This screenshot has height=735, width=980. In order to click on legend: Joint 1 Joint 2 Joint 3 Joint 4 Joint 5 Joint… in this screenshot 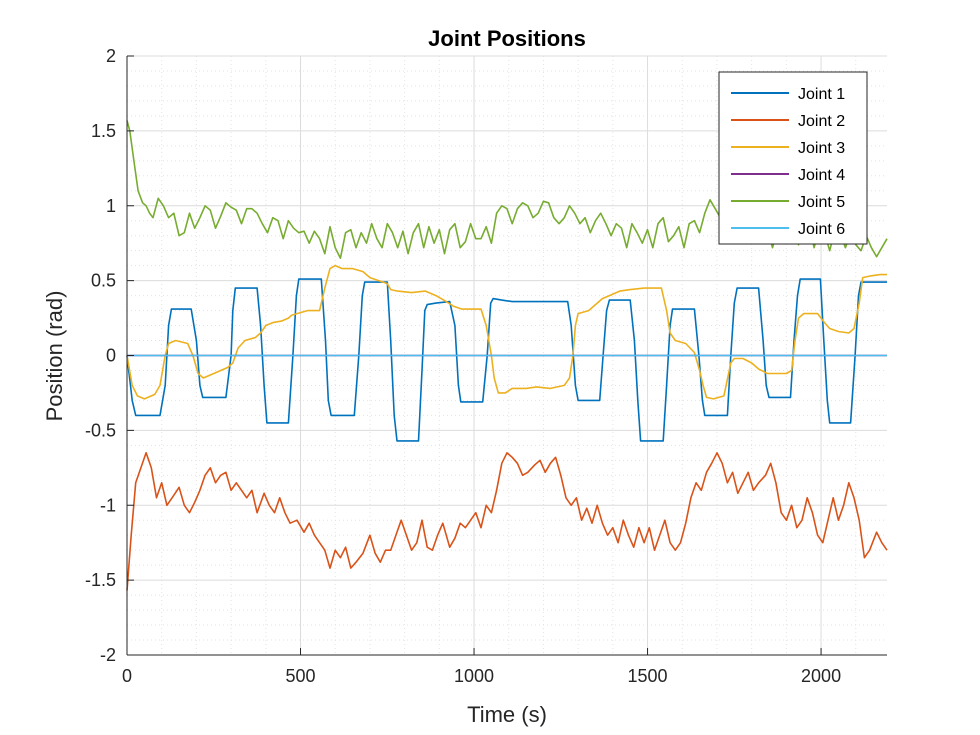, I will do `click(793, 158)`.